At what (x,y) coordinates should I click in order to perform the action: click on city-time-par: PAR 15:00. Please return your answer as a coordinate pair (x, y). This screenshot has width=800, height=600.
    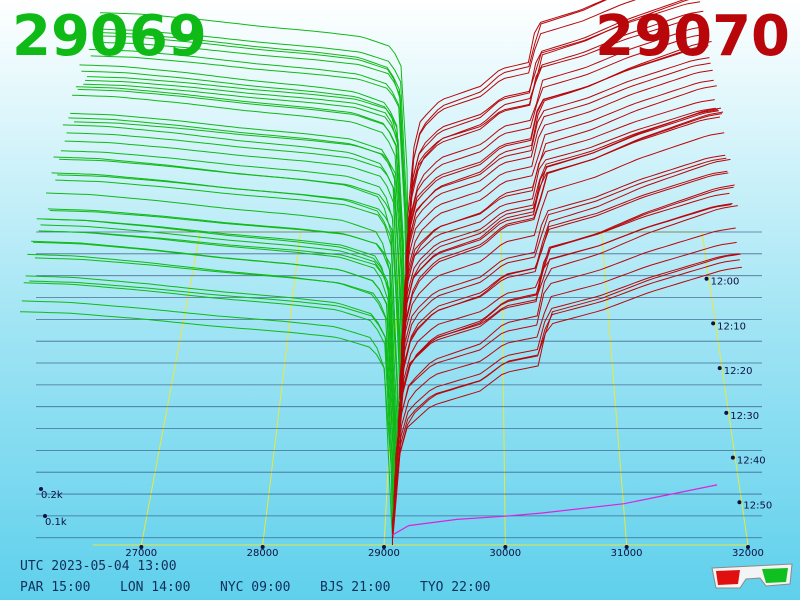
    Looking at the image, I should click on (55, 587).